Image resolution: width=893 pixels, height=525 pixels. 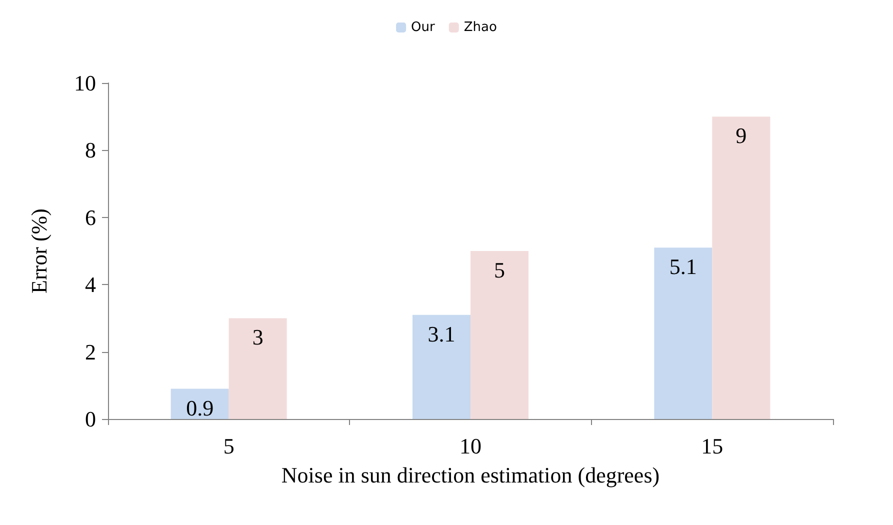 I want to click on y-tick-label: 10, so click(x=85, y=83).